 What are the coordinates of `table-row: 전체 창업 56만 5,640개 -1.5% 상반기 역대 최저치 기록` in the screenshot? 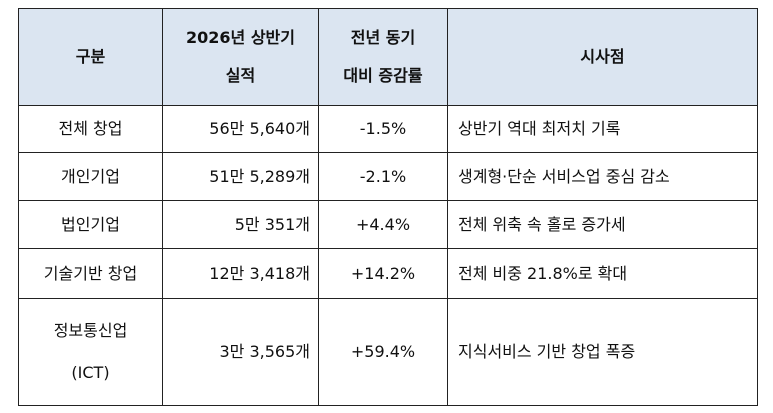 It's located at (388, 129).